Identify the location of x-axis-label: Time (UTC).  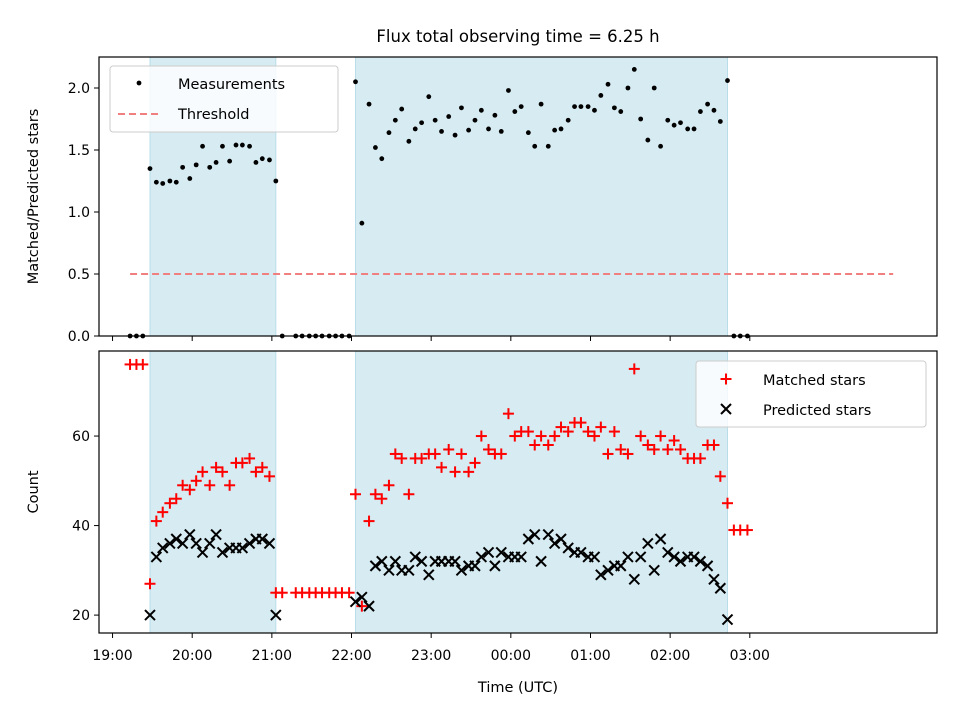
(517, 688).